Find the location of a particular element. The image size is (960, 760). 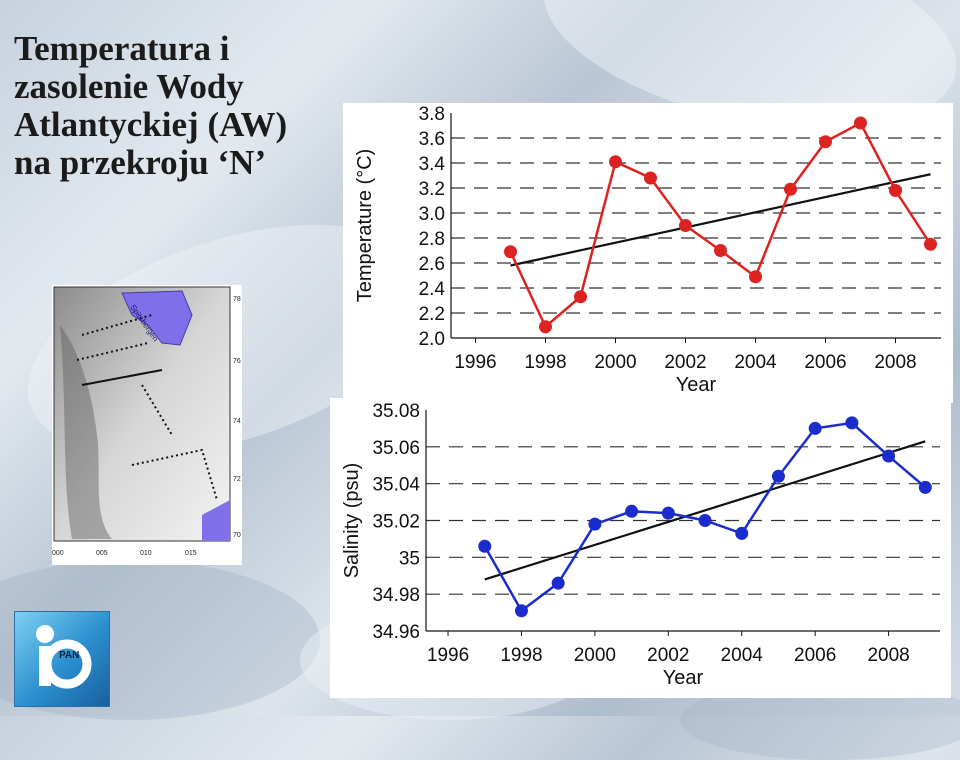

institute-logo-icon: PAN is located at coordinates (62, 659).